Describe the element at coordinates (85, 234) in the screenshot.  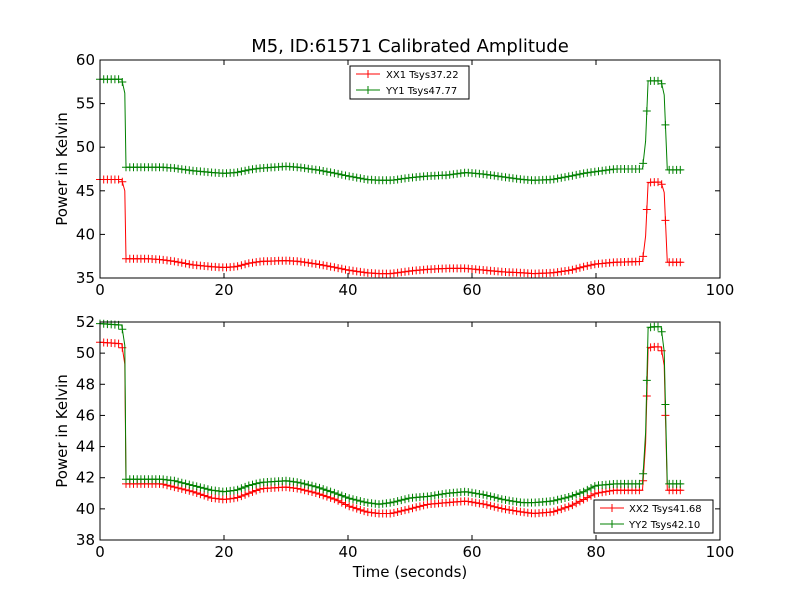
I see `top-y-tick-label: 40` at that location.